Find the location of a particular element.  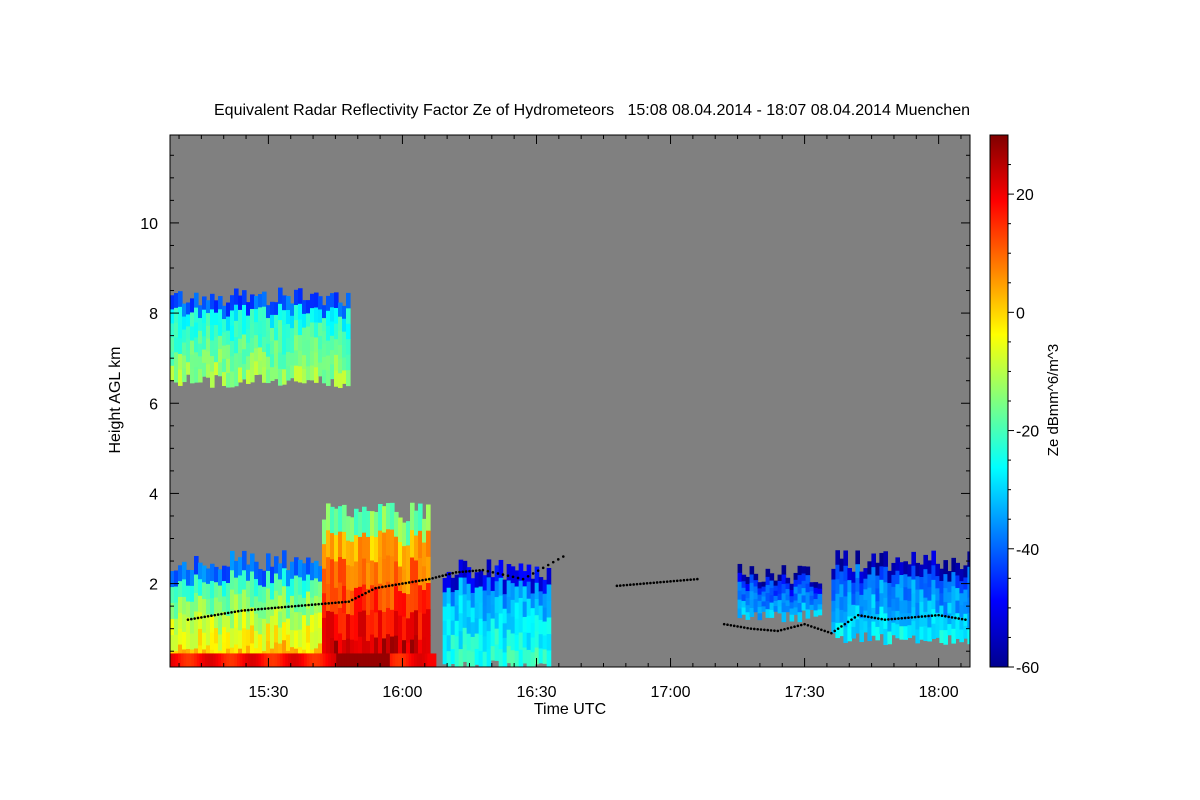

echo-region-low-cloud-east is located at coordinates (900, 598).